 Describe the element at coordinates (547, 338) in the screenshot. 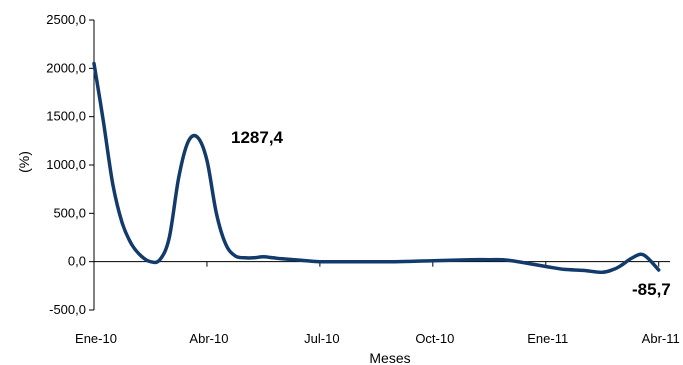

I see `x-tick-label: Ene-11` at that location.